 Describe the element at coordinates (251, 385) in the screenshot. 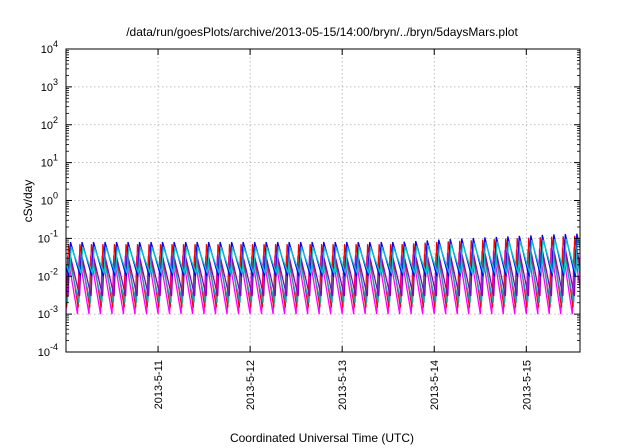

I see `x-tick-label: 2013-5-12` at that location.